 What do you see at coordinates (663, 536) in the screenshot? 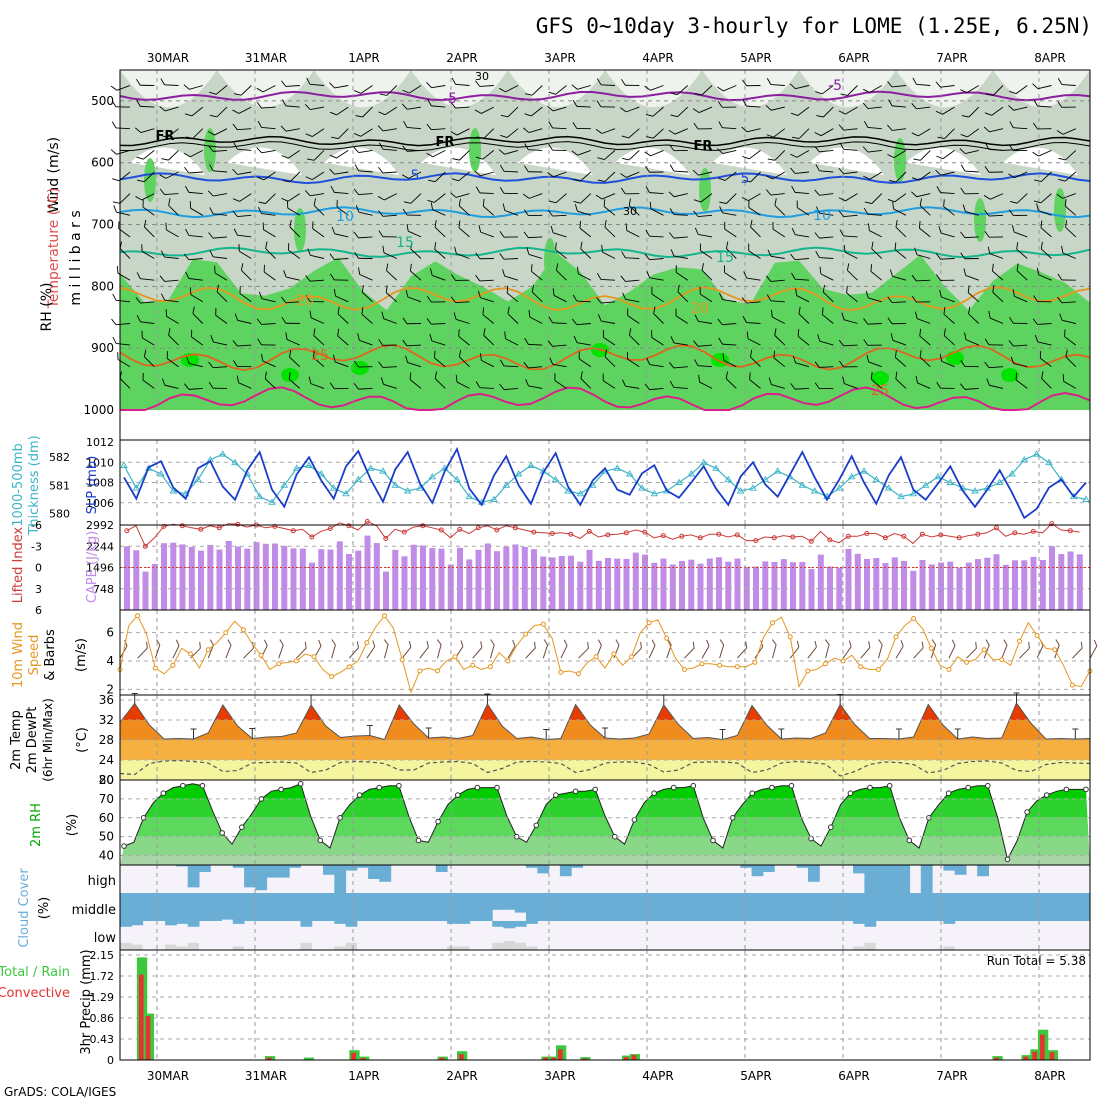
I see `lifted-index-marker` at bounding box center [663, 536].